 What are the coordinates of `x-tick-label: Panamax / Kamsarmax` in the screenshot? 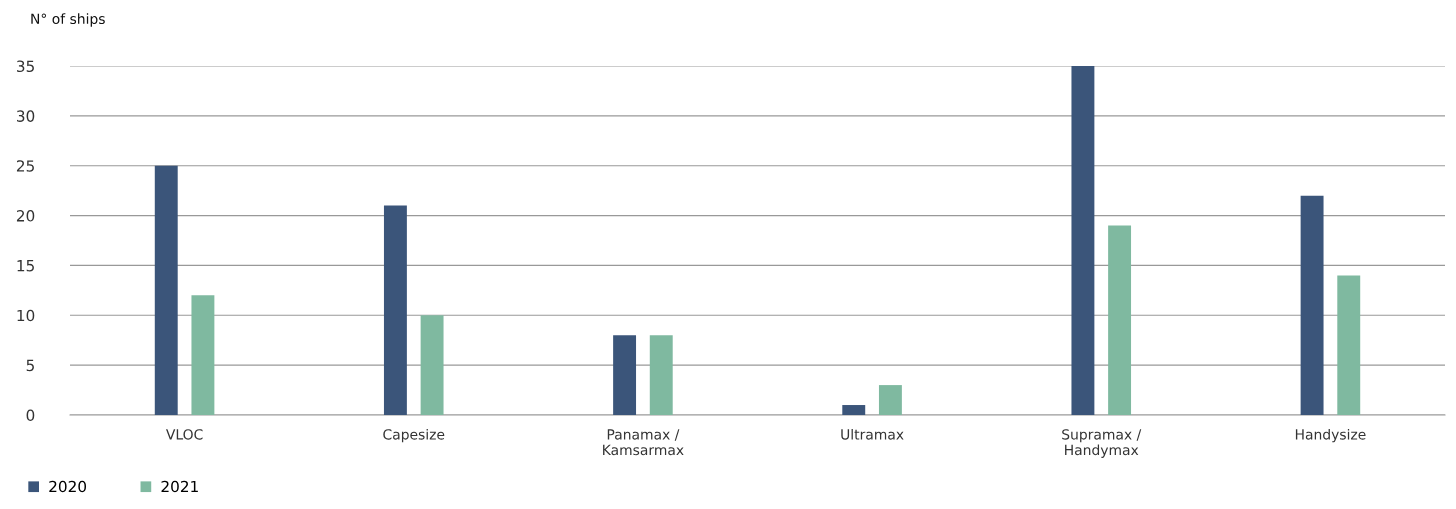 It's located at (643, 442).